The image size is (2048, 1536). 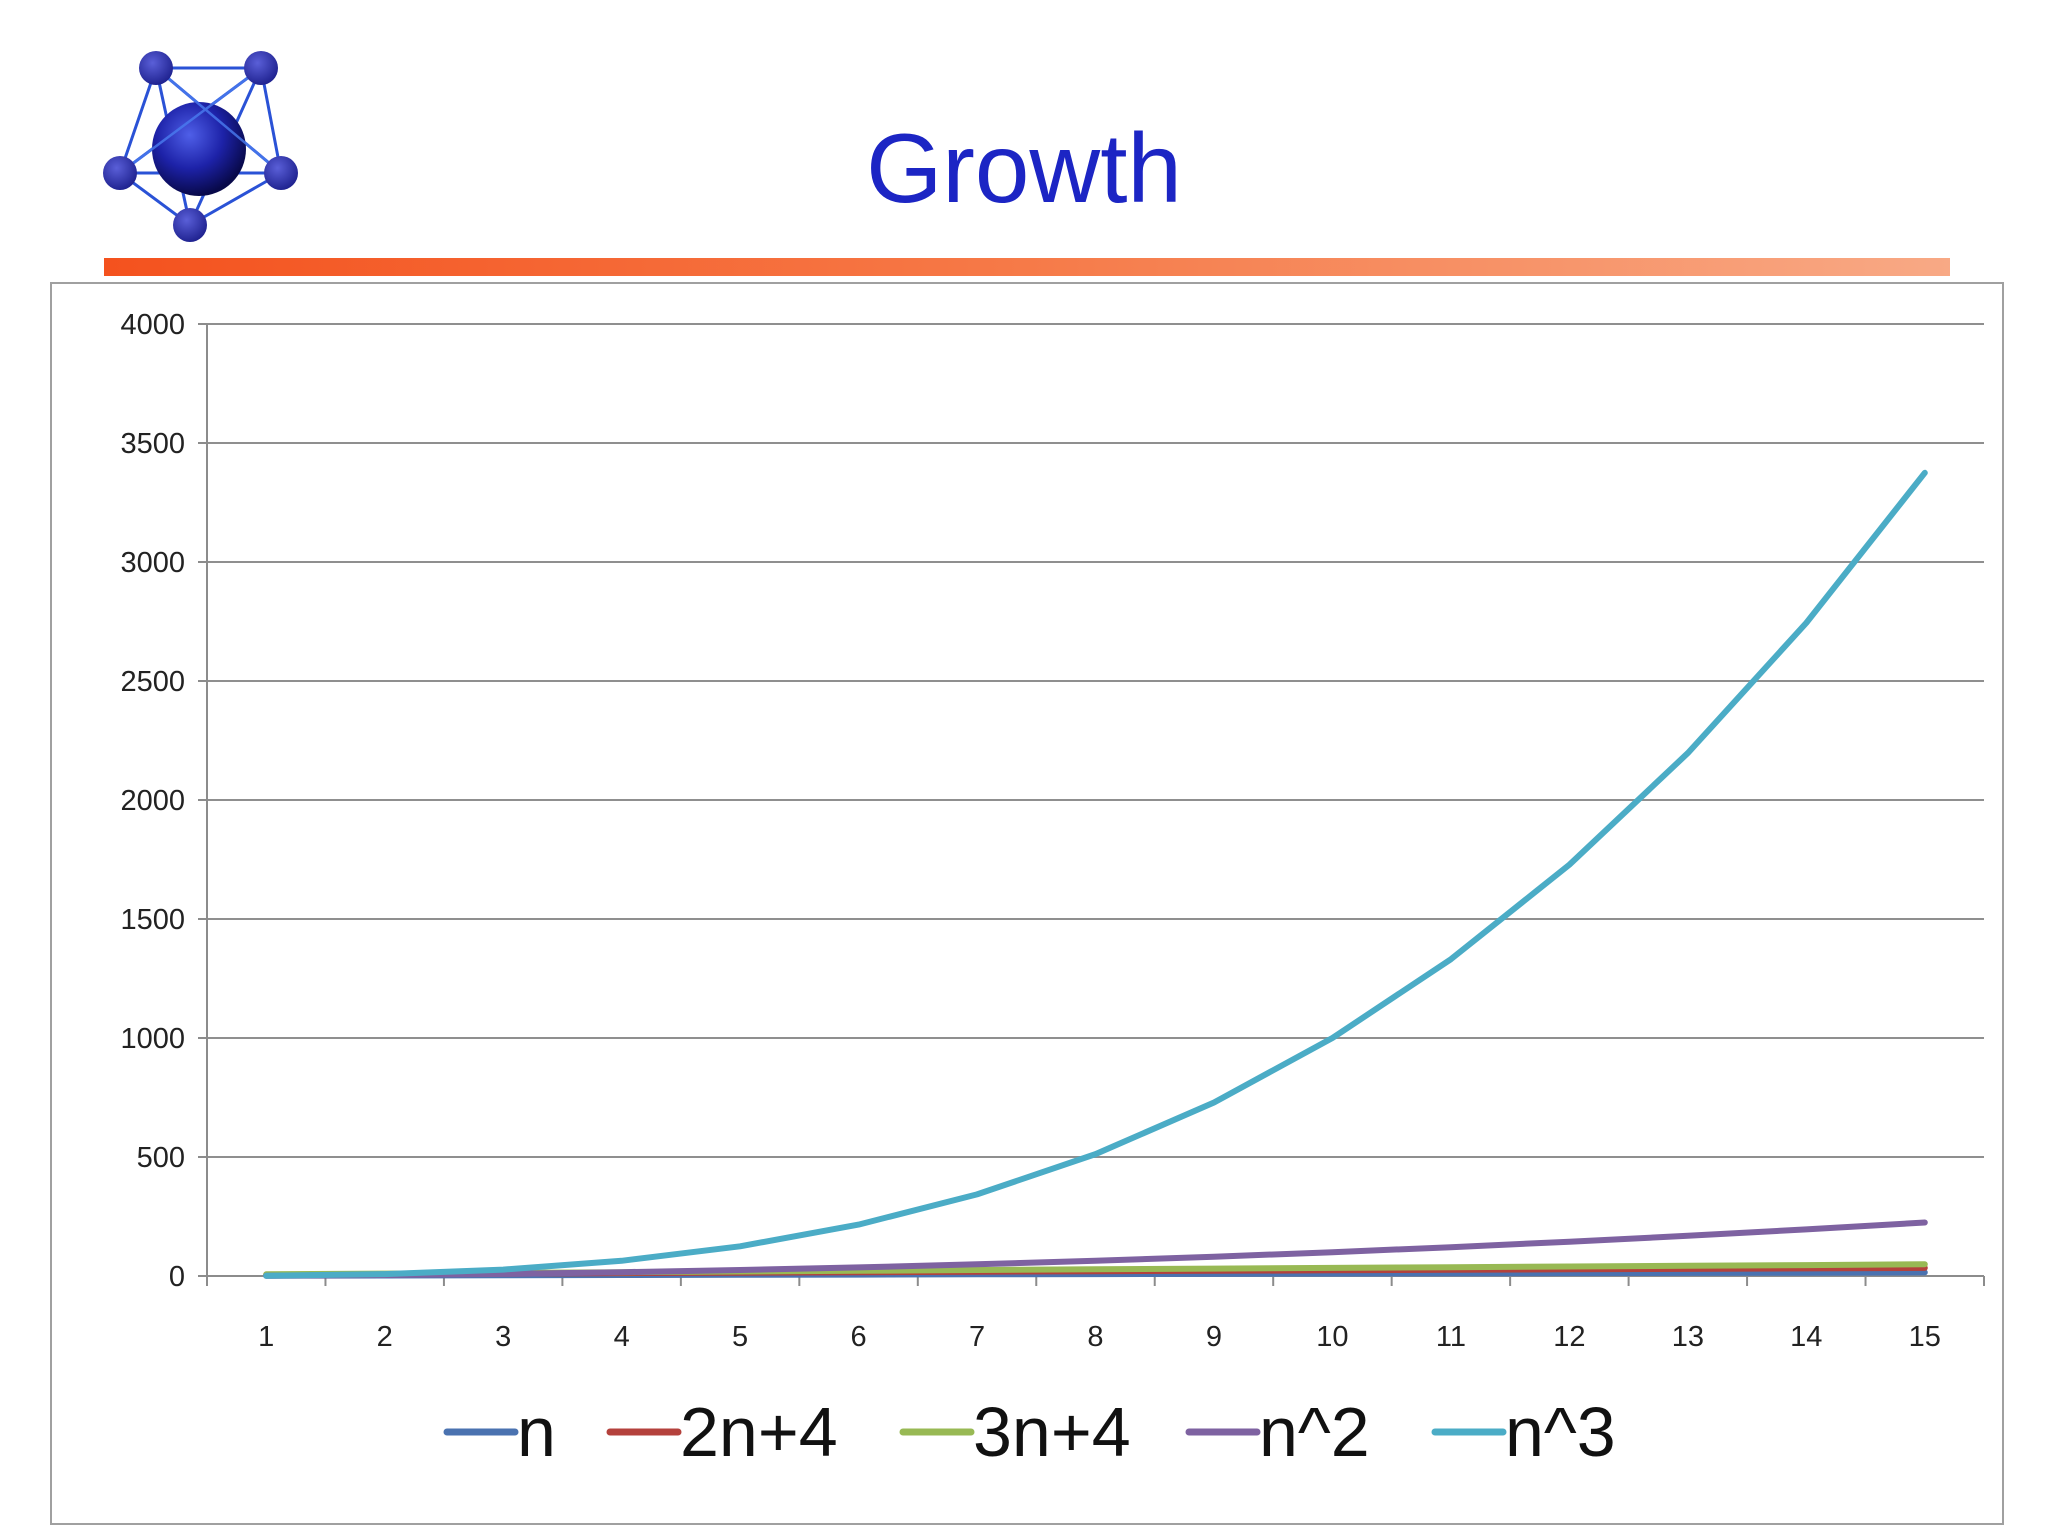 I want to click on y-tick-label: 2000, so click(x=152, y=801).